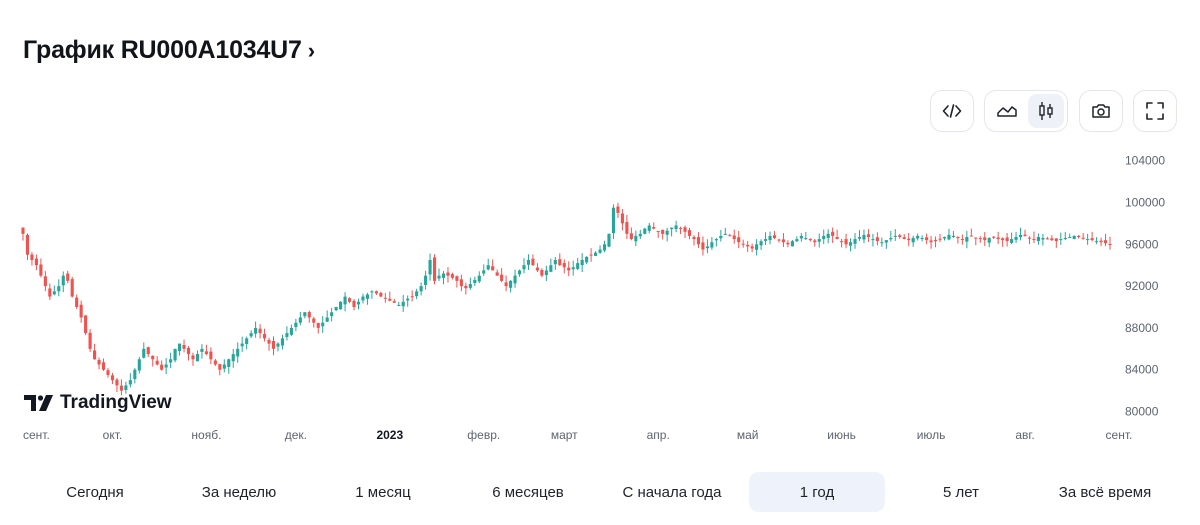  What do you see at coordinates (383, 492) in the screenshot?
I see `period-1-month: 1 месяц` at bounding box center [383, 492].